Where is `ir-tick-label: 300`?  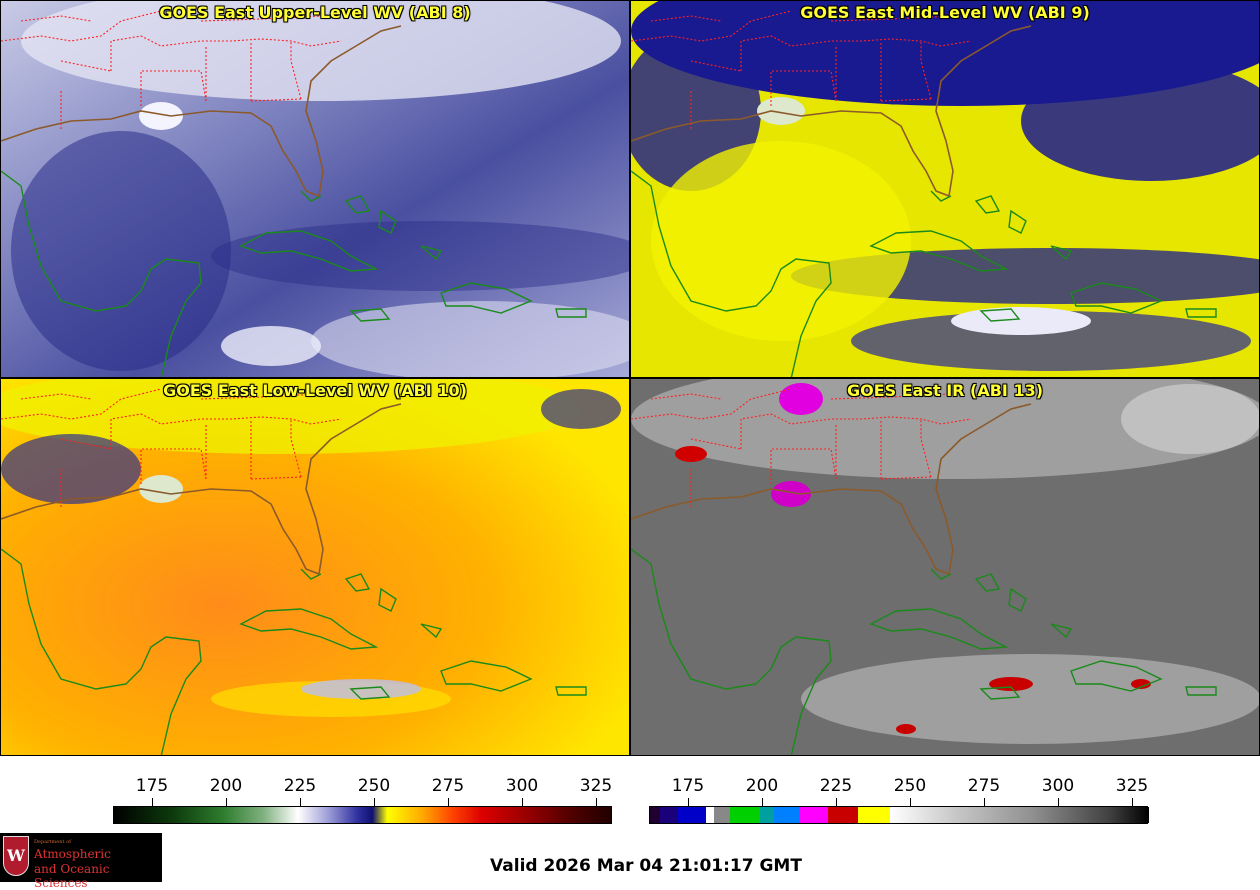 ir-tick-label: 300 is located at coordinates (1058, 786).